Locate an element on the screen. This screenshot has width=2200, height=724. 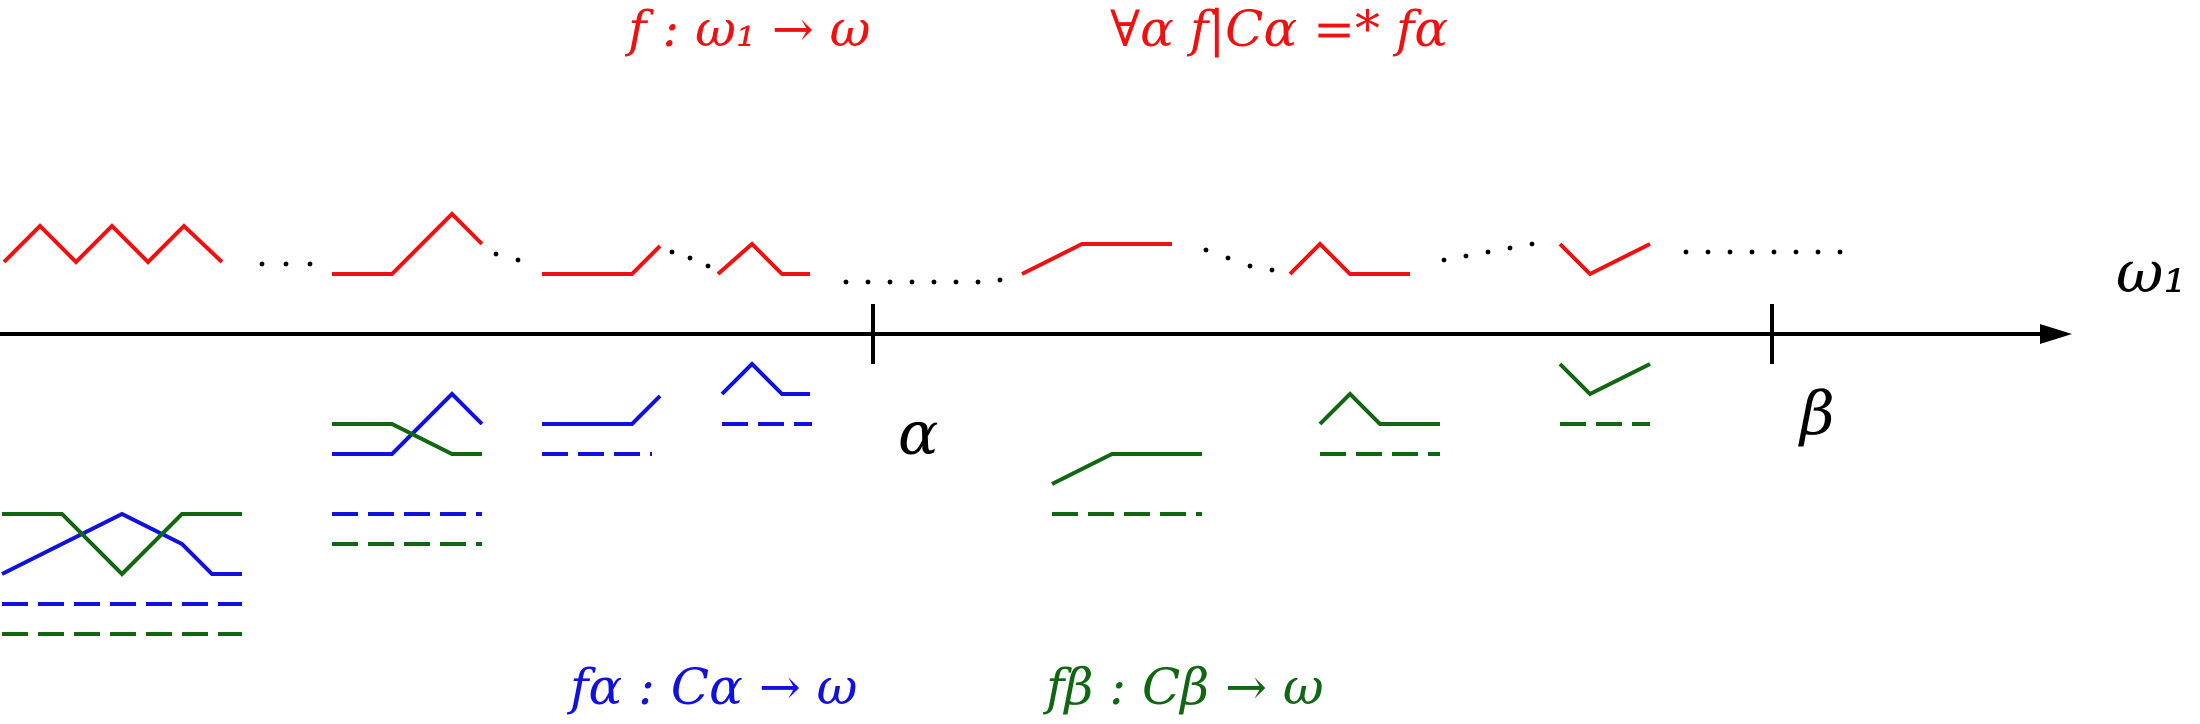
ellipsis-dots is located at coordinates (1051, 263).